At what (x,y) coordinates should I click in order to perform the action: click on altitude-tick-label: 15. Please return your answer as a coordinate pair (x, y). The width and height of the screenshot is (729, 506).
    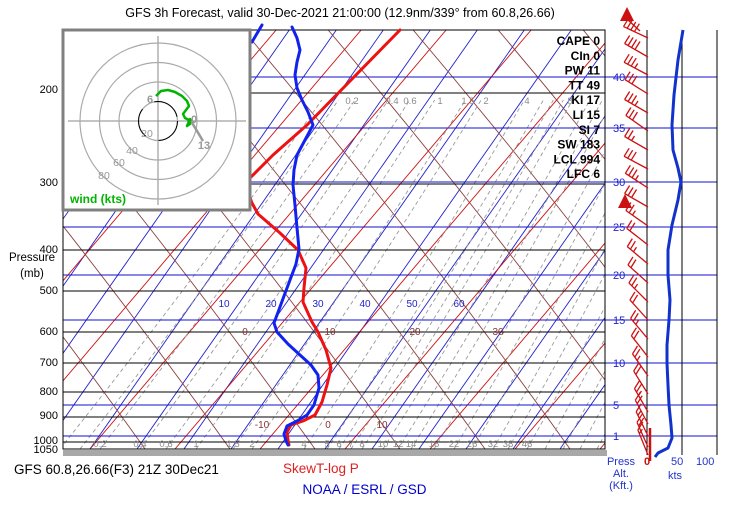
    Looking at the image, I should click on (619, 321).